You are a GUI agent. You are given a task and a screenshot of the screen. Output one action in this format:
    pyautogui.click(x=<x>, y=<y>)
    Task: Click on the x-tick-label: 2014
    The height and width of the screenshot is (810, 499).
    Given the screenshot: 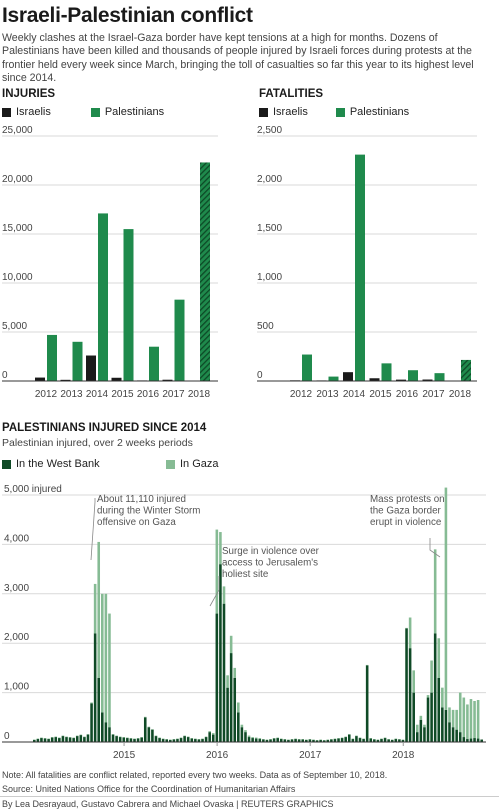 What is the action you would take?
    pyautogui.click(x=354, y=394)
    